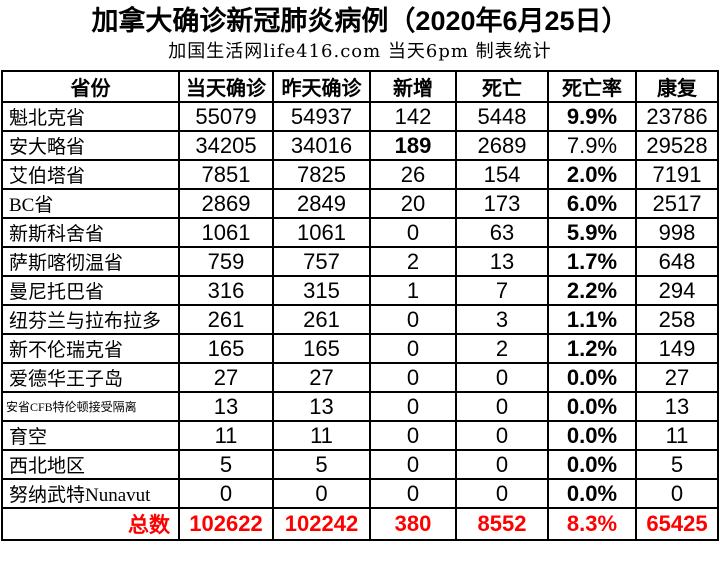 The image size is (720, 586). I want to click on value-cell-new-cases: 142, so click(413, 116).